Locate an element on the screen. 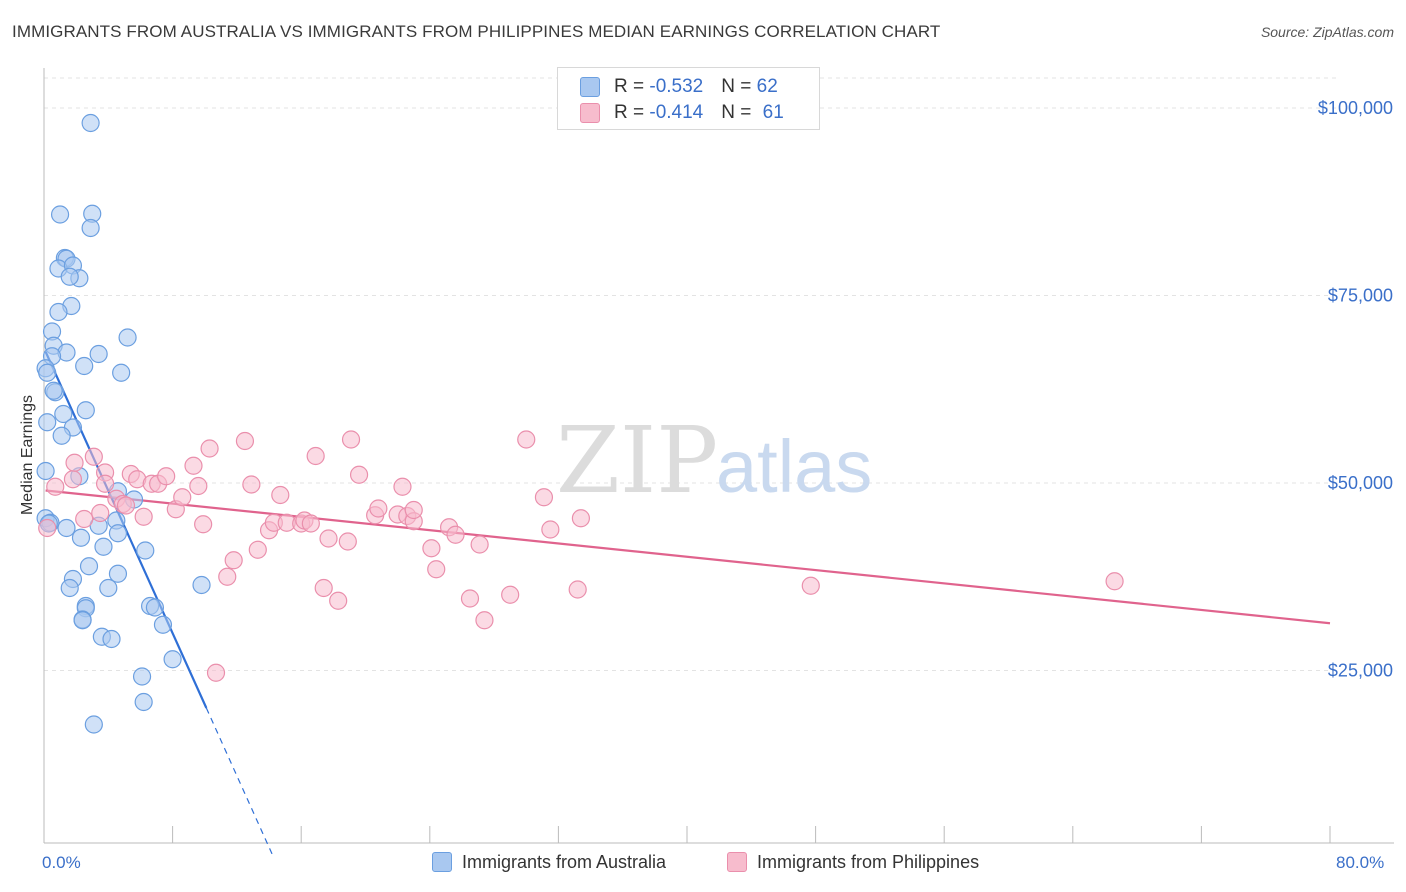  correlation-legend: R = -0.532 N = 62 R = -0.414 N = 61 is located at coordinates (688, 98).